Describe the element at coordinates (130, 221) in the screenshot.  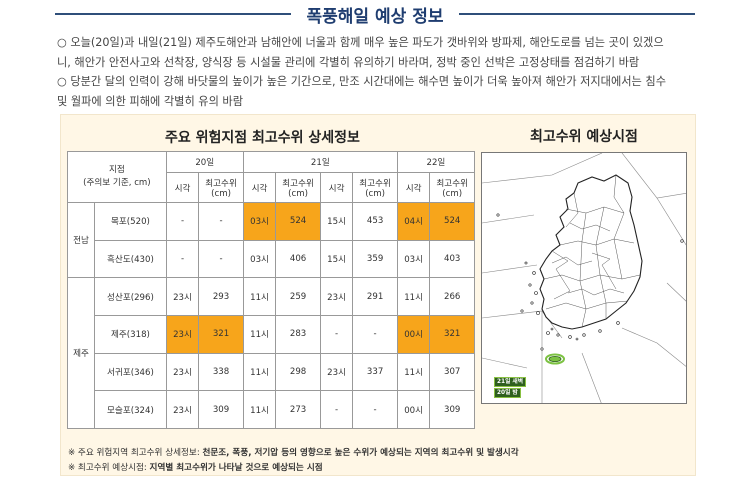
I see `site-cell: 목포(520)` at that location.